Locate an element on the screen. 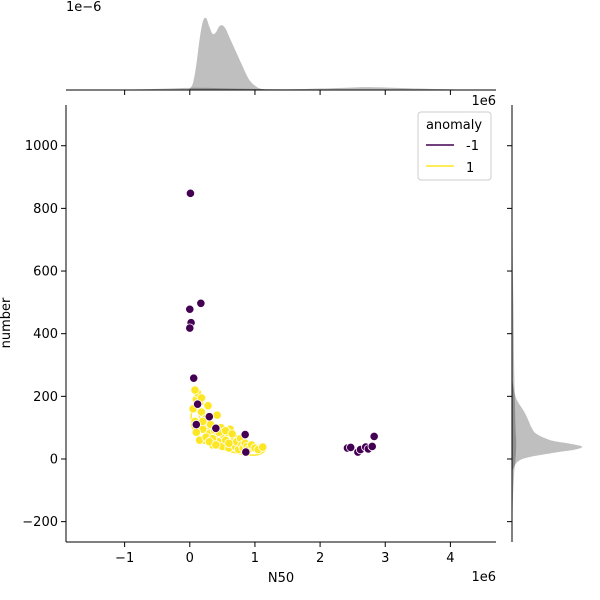 This screenshot has width=600, height=600. x-tick-label: 3 is located at coordinates (385, 558).